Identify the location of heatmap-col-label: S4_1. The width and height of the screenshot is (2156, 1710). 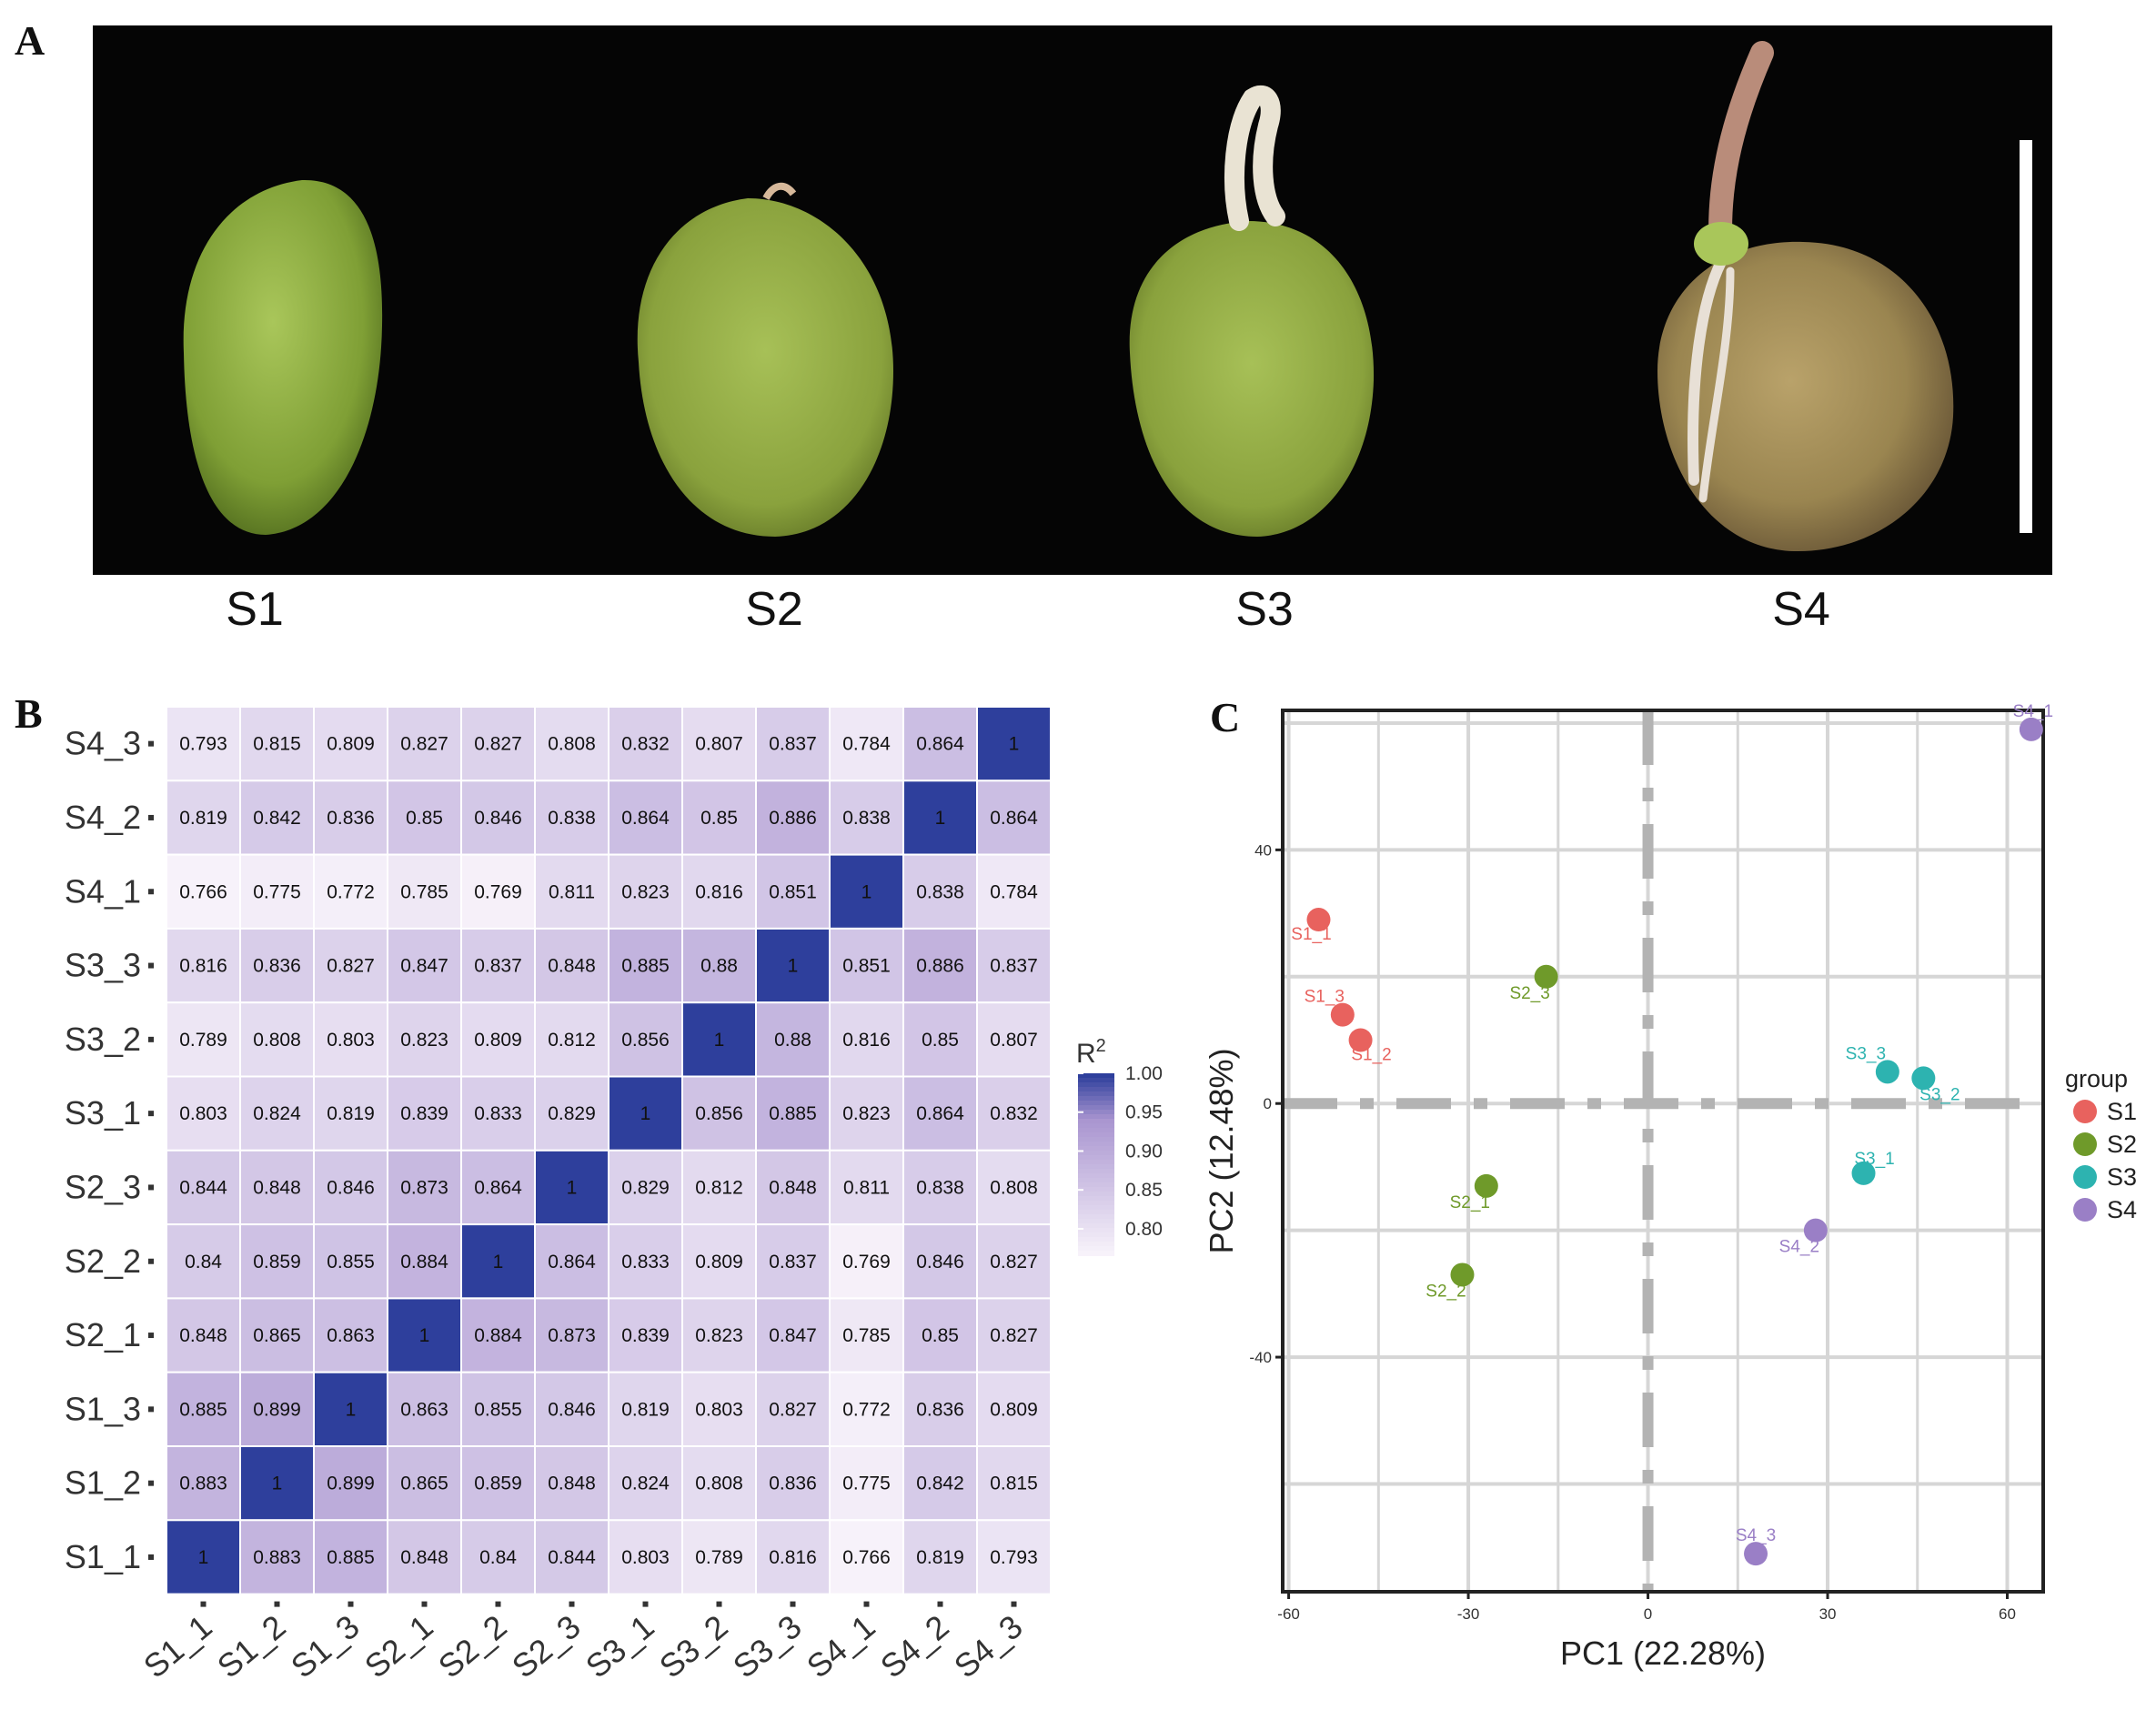
(841, 1646).